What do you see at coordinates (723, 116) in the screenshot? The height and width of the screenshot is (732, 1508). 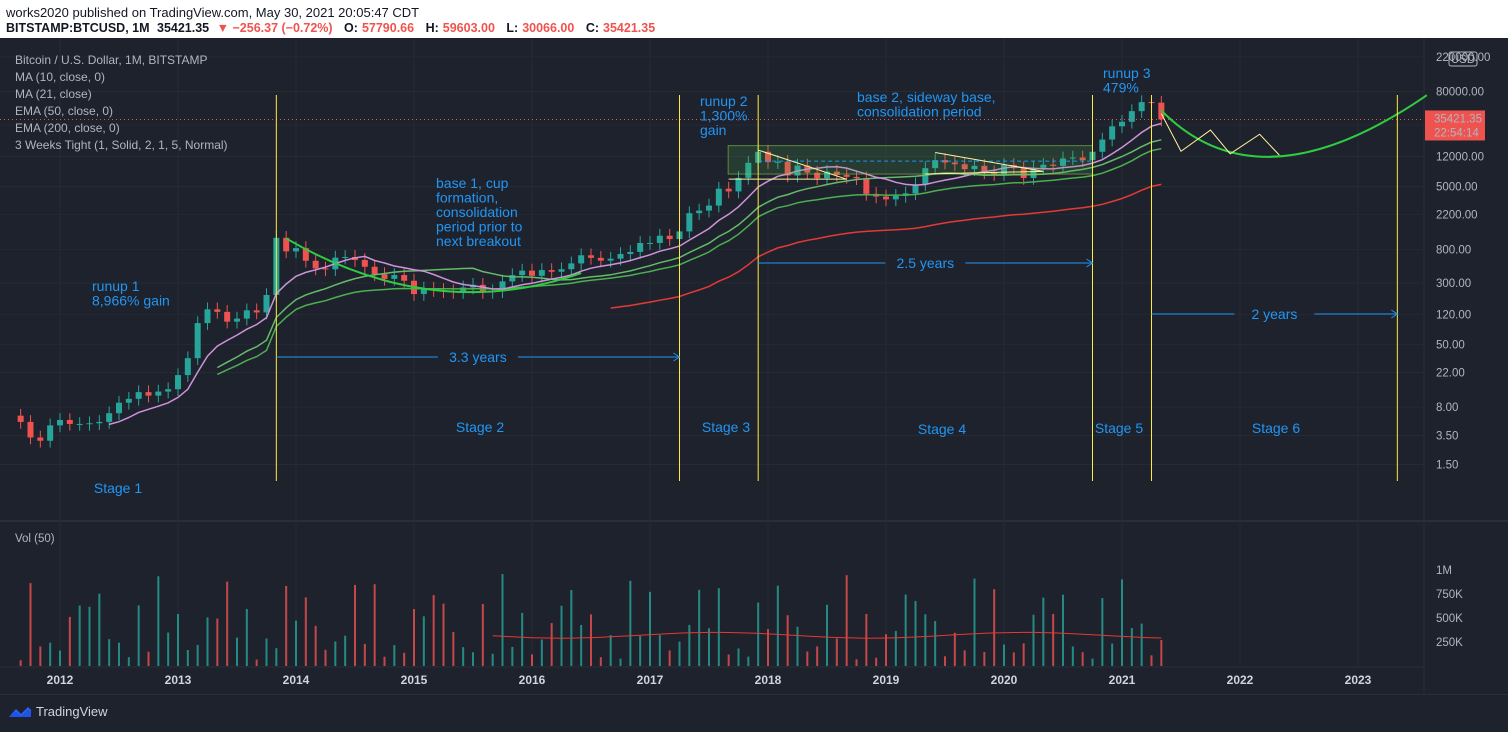 I see `runup2-annotation-line: 1,300%` at bounding box center [723, 116].